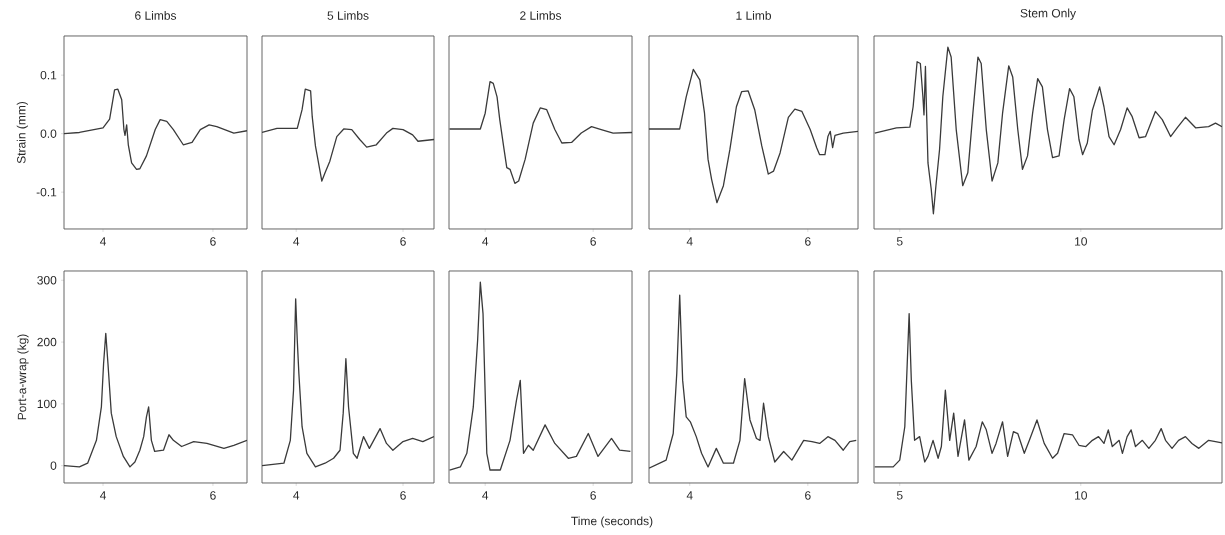 The height and width of the screenshot is (535, 1225). What do you see at coordinates (22, 132) in the screenshot?
I see `y-axis-title: Strain (mm)` at bounding box center [22, 132].